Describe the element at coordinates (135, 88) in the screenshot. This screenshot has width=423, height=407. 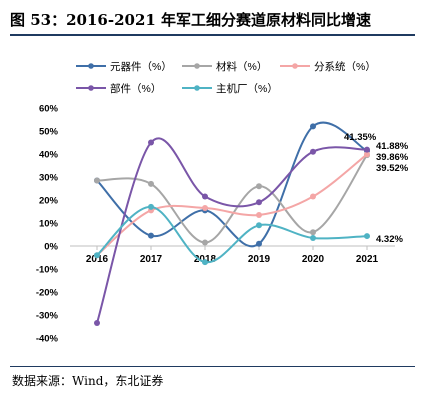
I see `legend-label: 部件（%）` at that location.